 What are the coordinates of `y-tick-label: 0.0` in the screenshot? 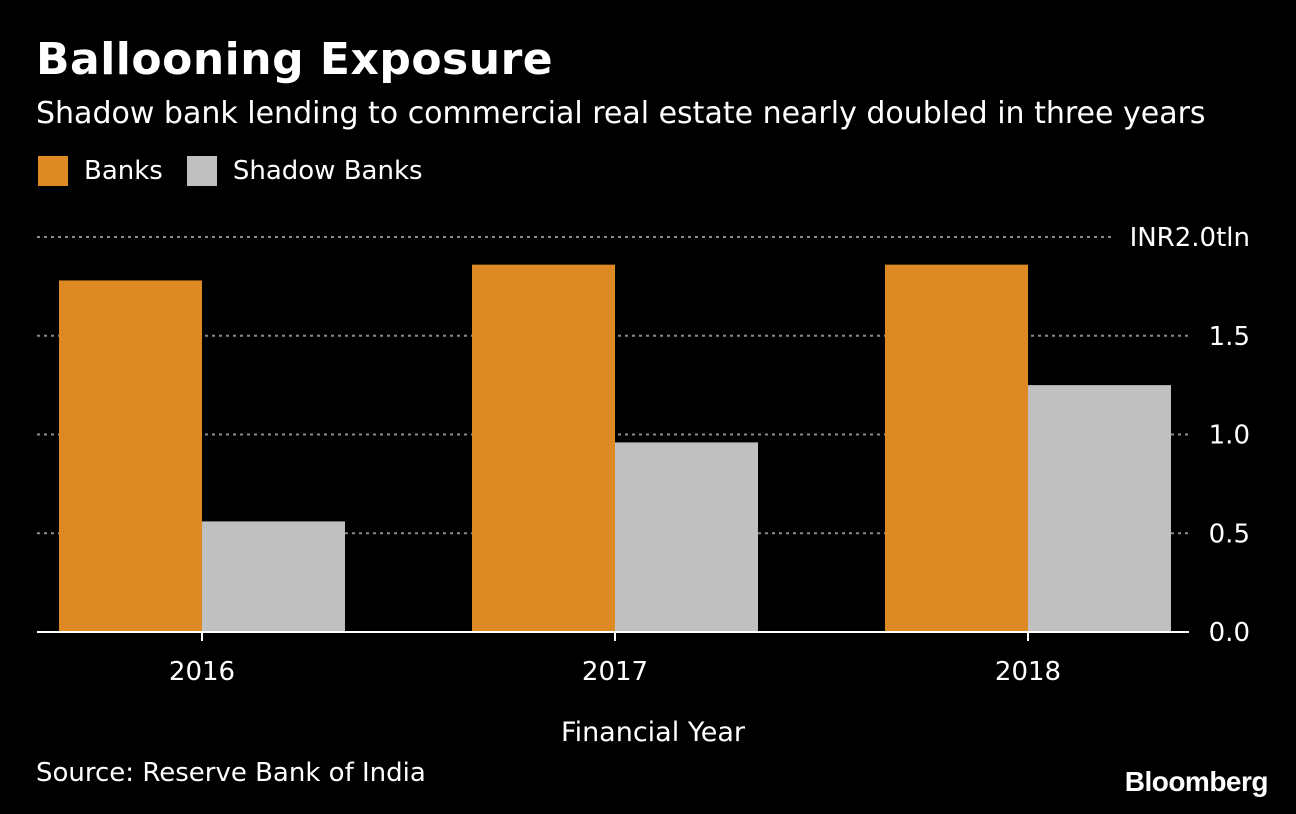 It's located at (1229, 633).